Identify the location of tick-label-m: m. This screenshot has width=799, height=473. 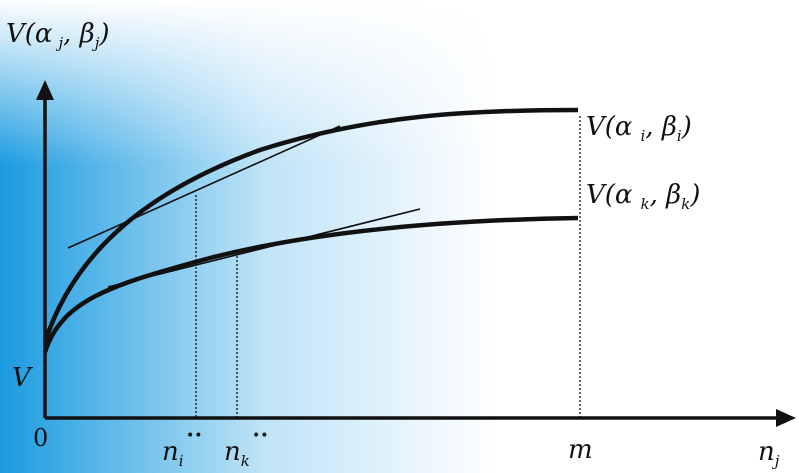
(580, 450).